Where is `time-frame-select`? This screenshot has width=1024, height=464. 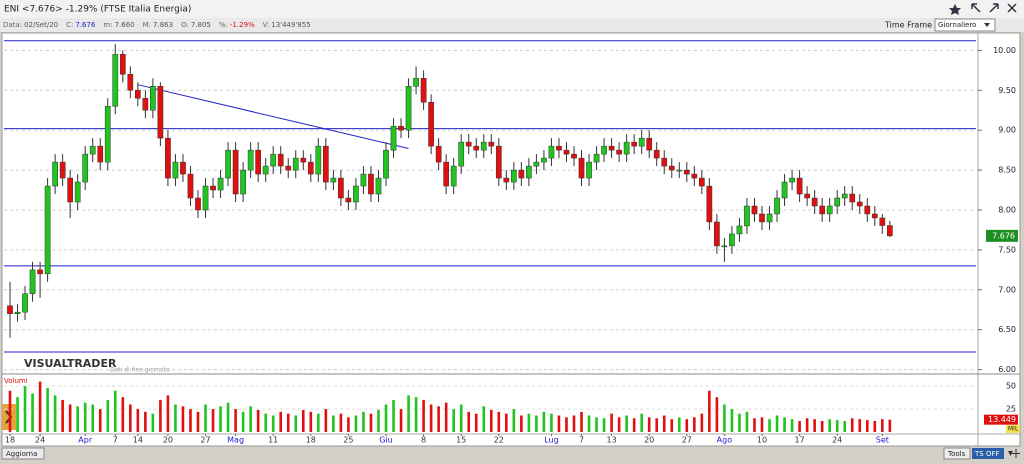 time-frame-select is located at coordinates (965, 25).